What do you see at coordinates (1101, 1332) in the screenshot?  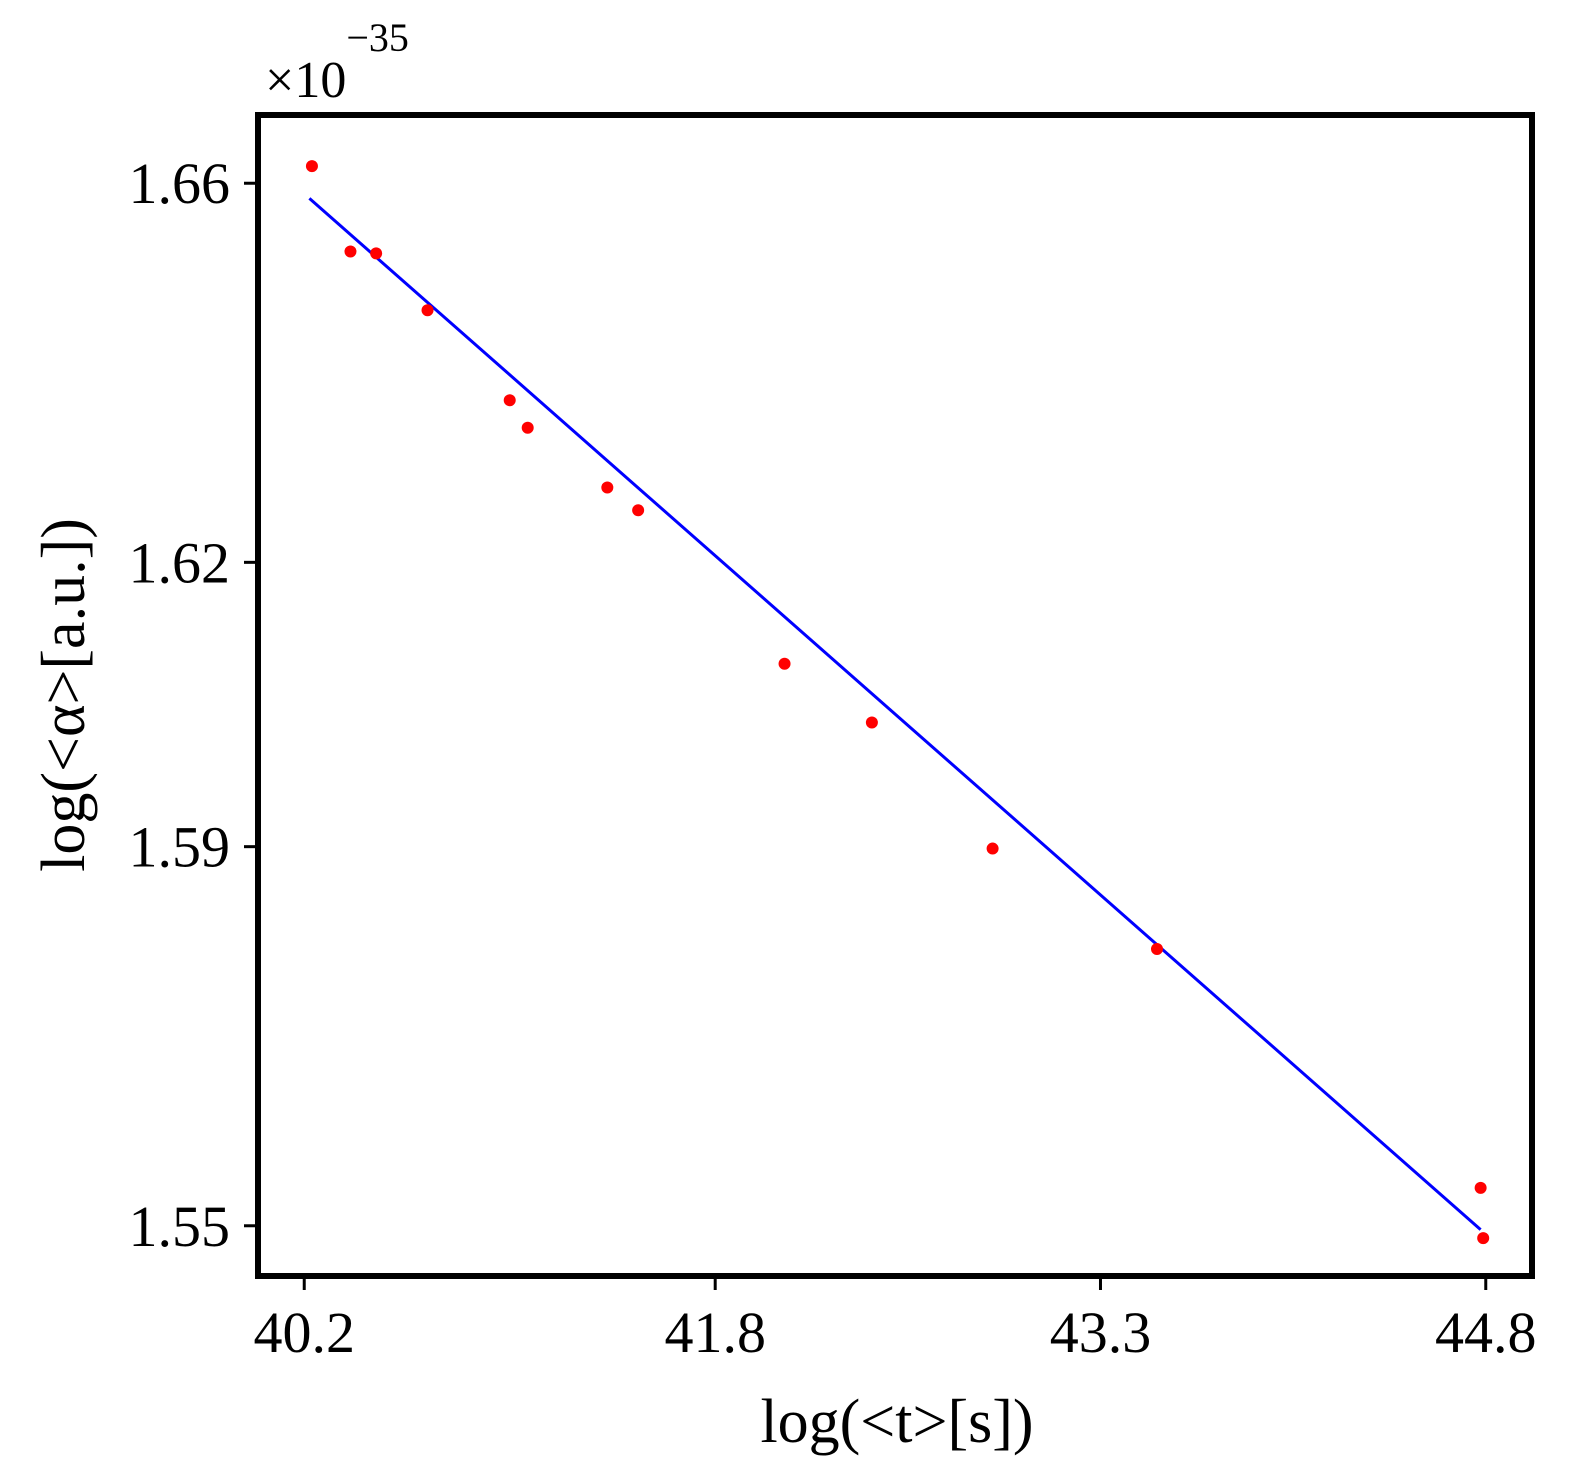 I see `x-tick-label: 43.3` at bounding box center [1101, 1332].